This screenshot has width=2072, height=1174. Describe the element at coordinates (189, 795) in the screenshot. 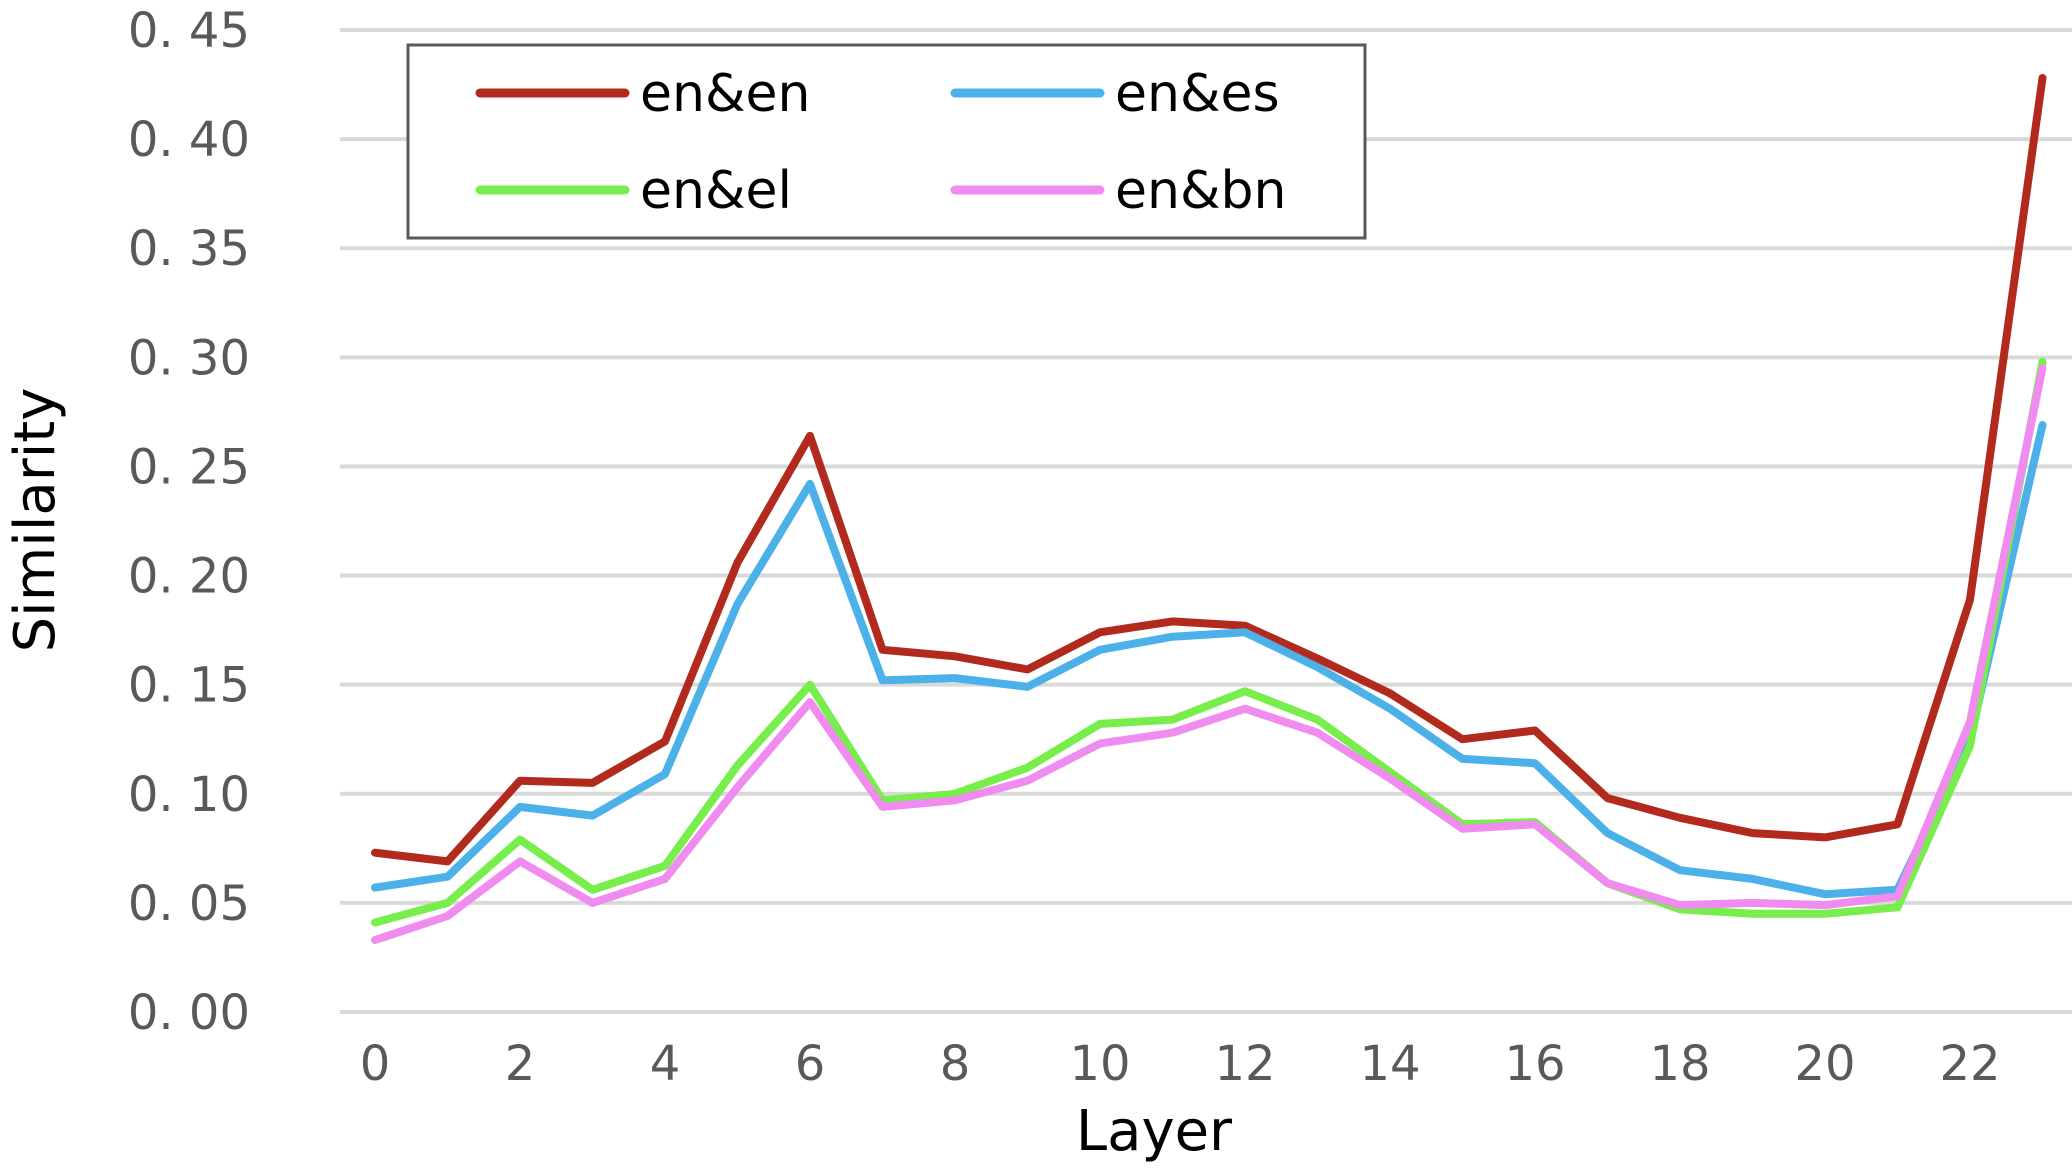

I see `y-tick-label: 0. 10` at that location.